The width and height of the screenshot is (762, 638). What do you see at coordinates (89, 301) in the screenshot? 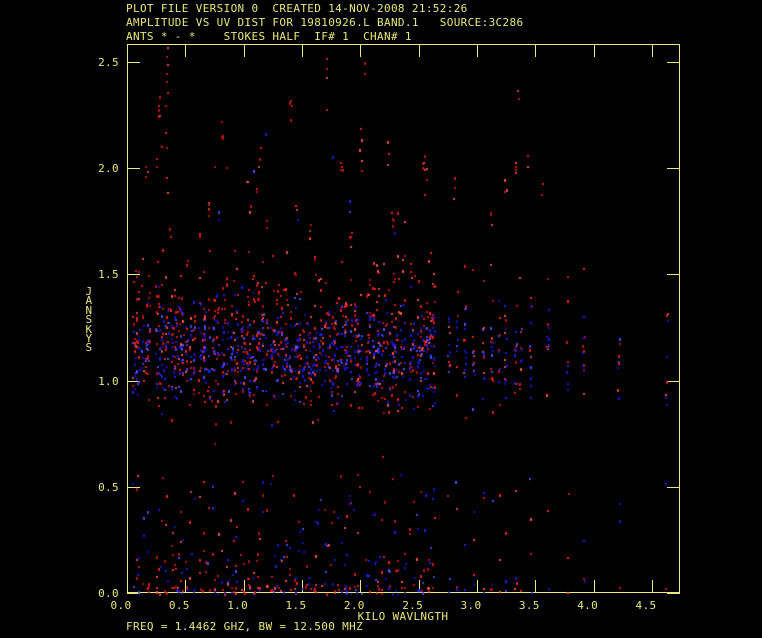
I see `y-axis-title-letter: A` at bounding box center [89, 301].